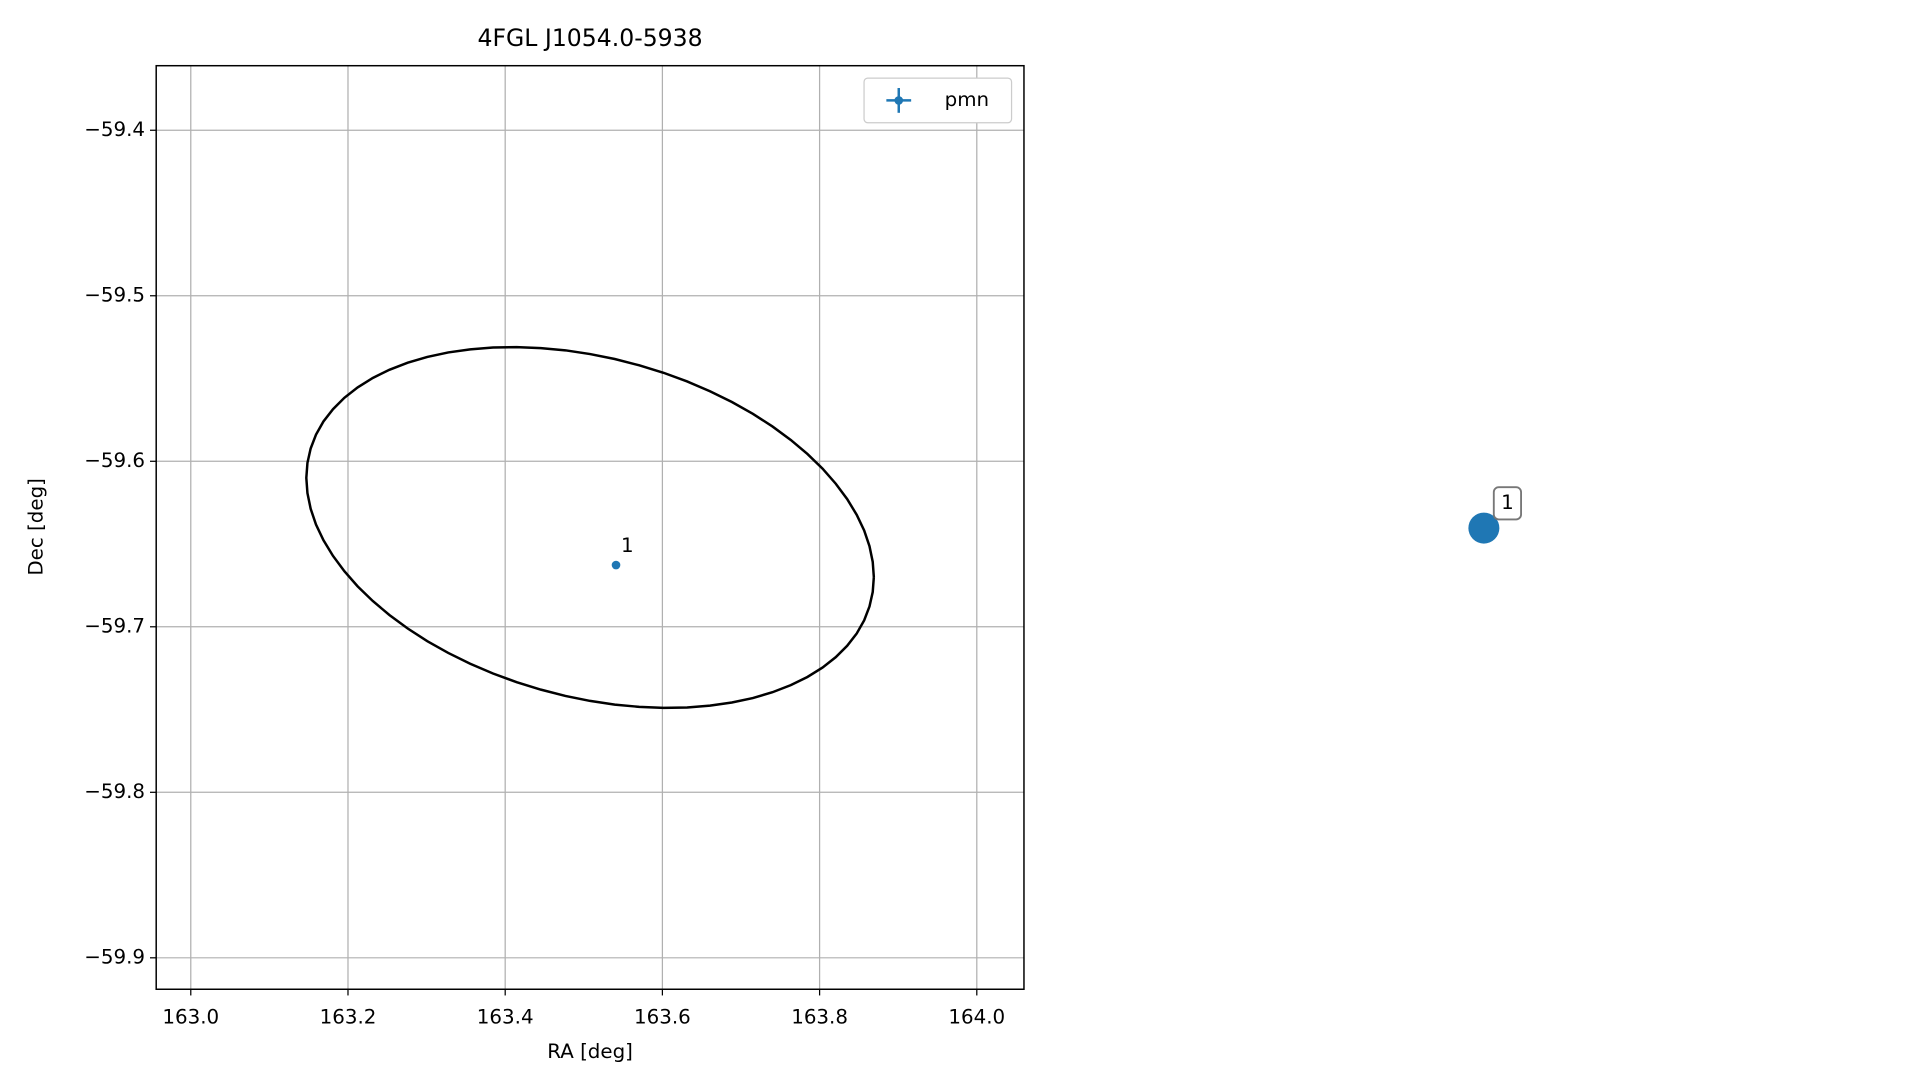  What do you see at coordinates (114, 460) in the screenshot?
I see `y-tick-label: −59.6` at bounding box center [114, 460].